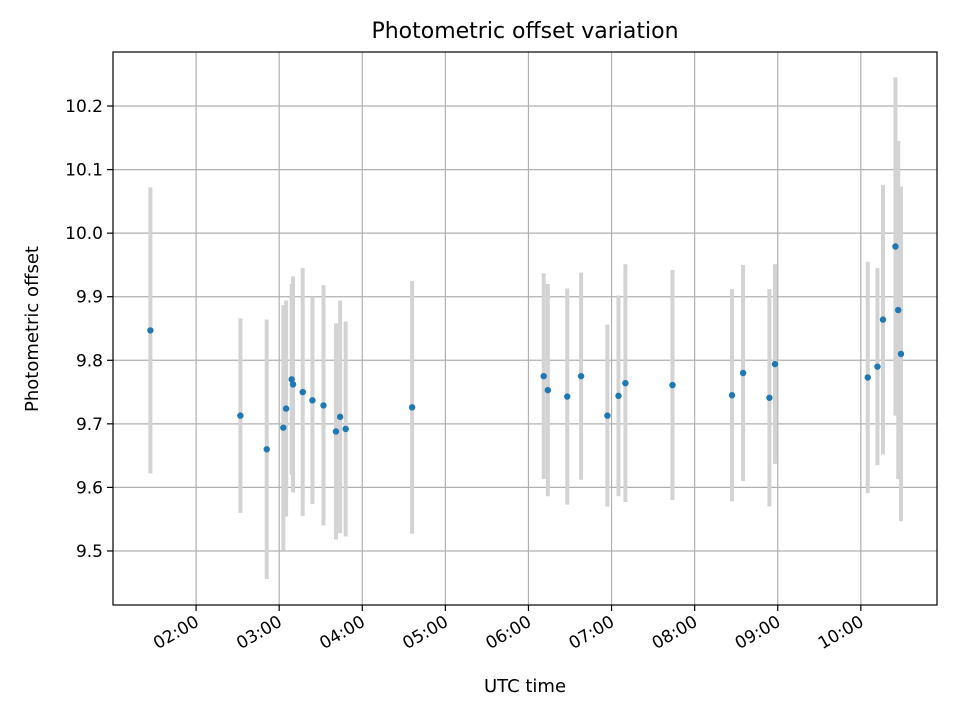 Image resolution: width=960 pixels, height=720 pixels. Describe the element at coordinates (84, 234) in the screenshot. I see `y-tick-label: 10.0` at that location.